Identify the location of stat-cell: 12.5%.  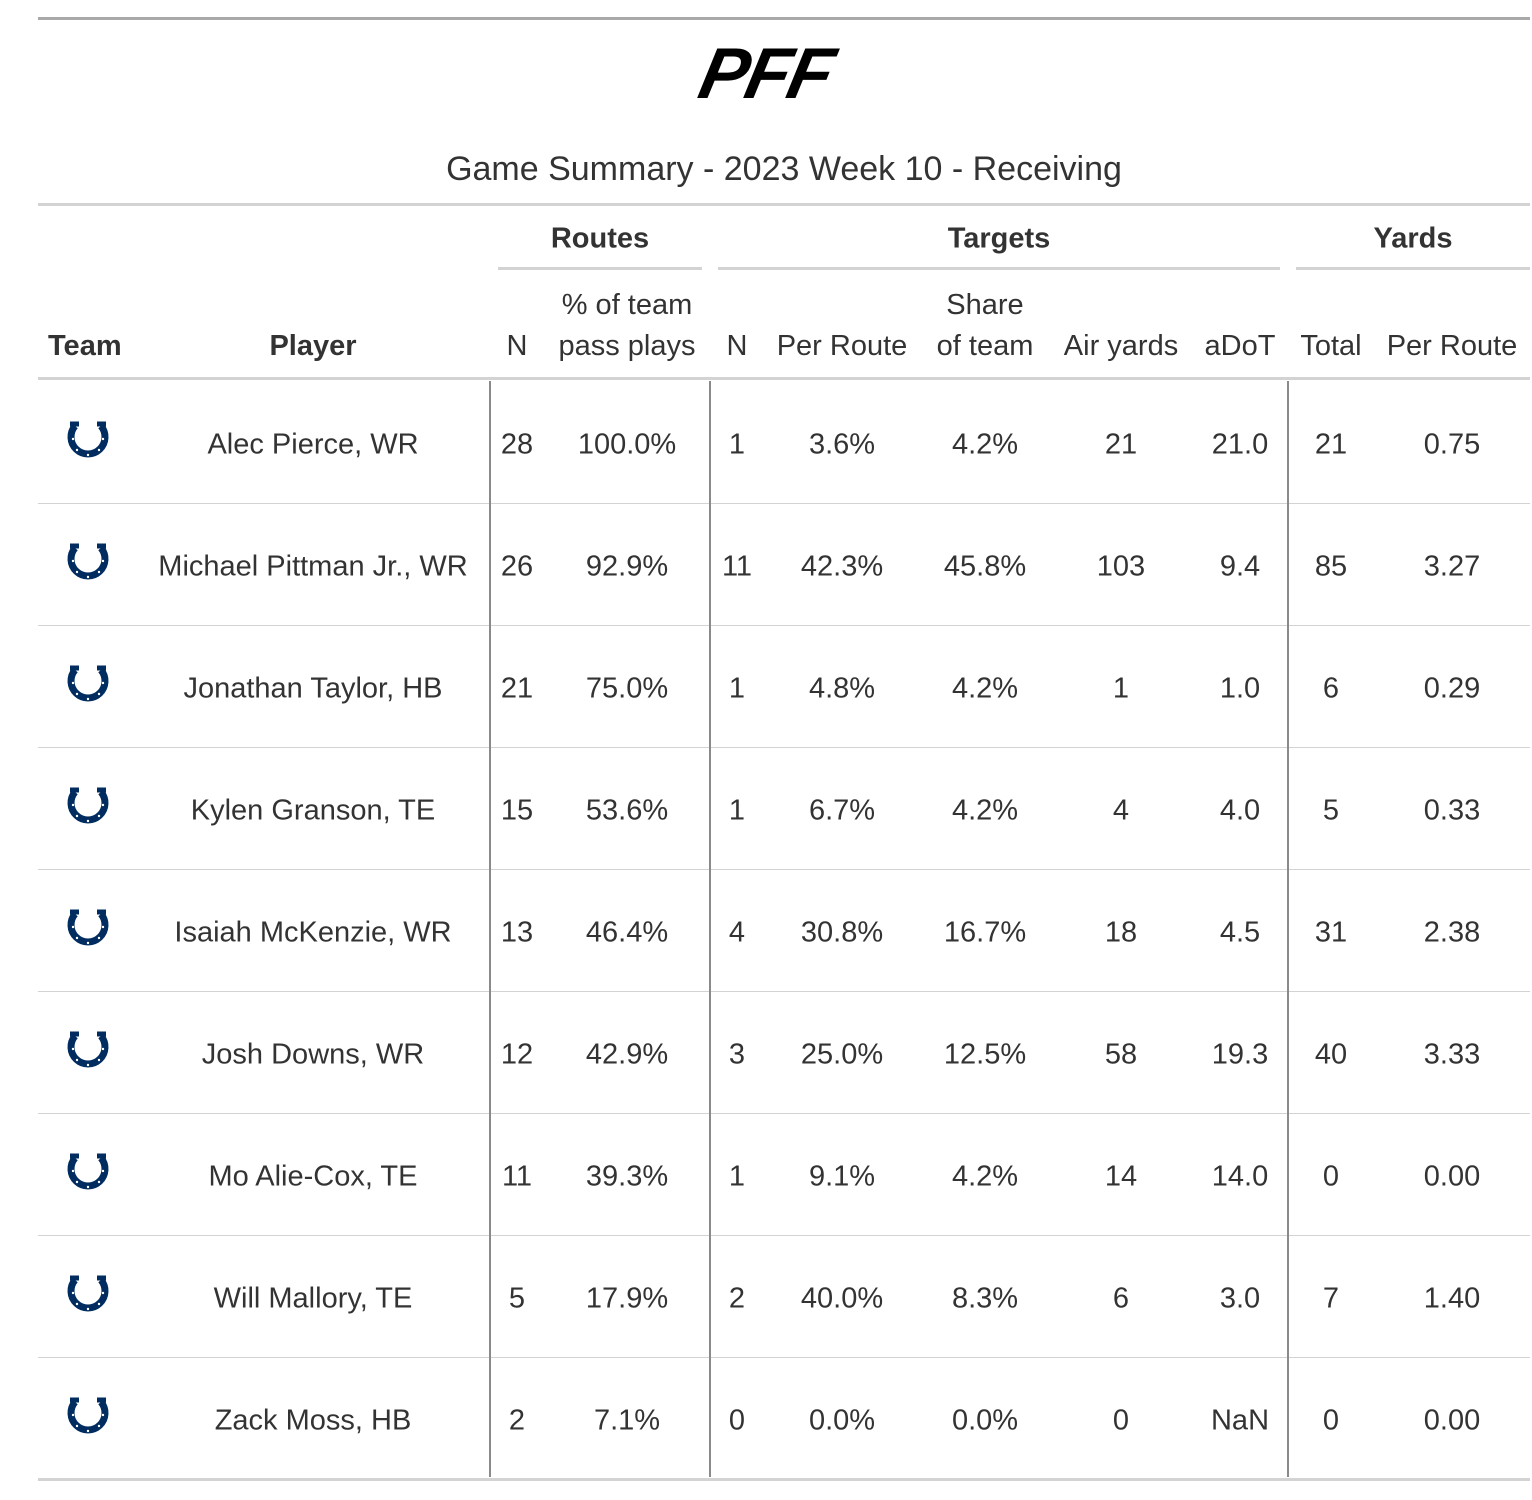
(985, 1054).